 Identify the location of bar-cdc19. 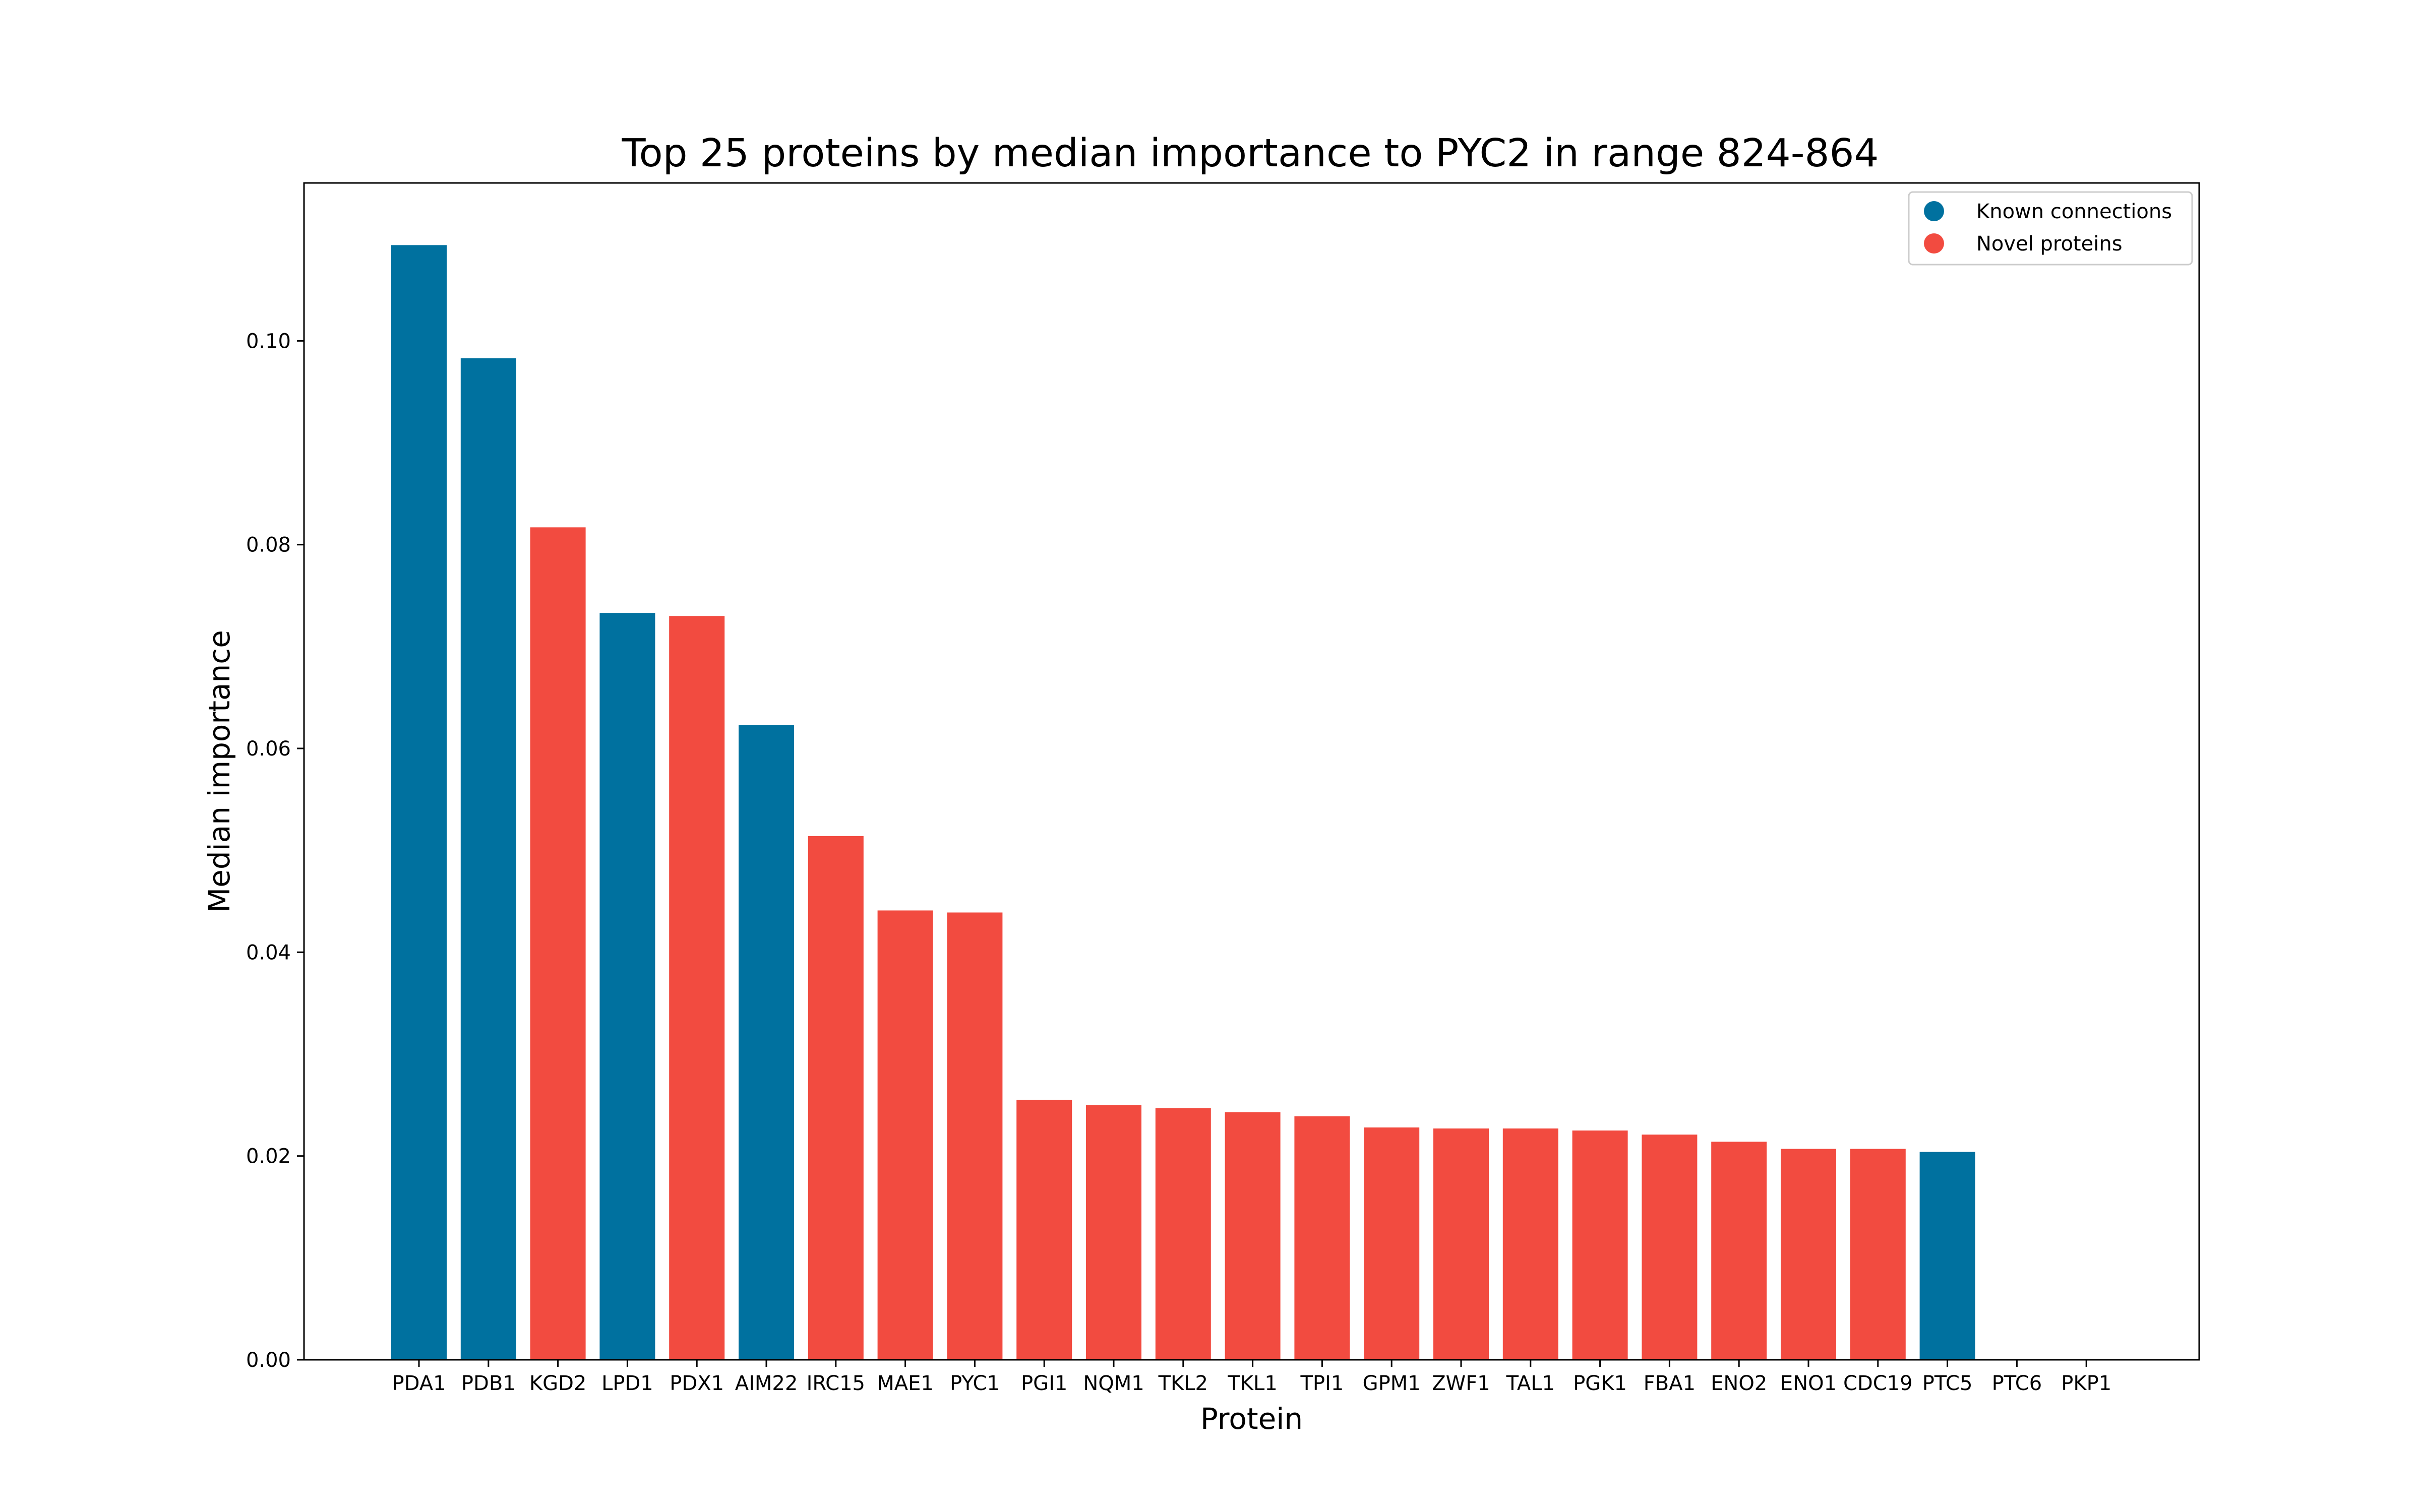
(1878, 1254).